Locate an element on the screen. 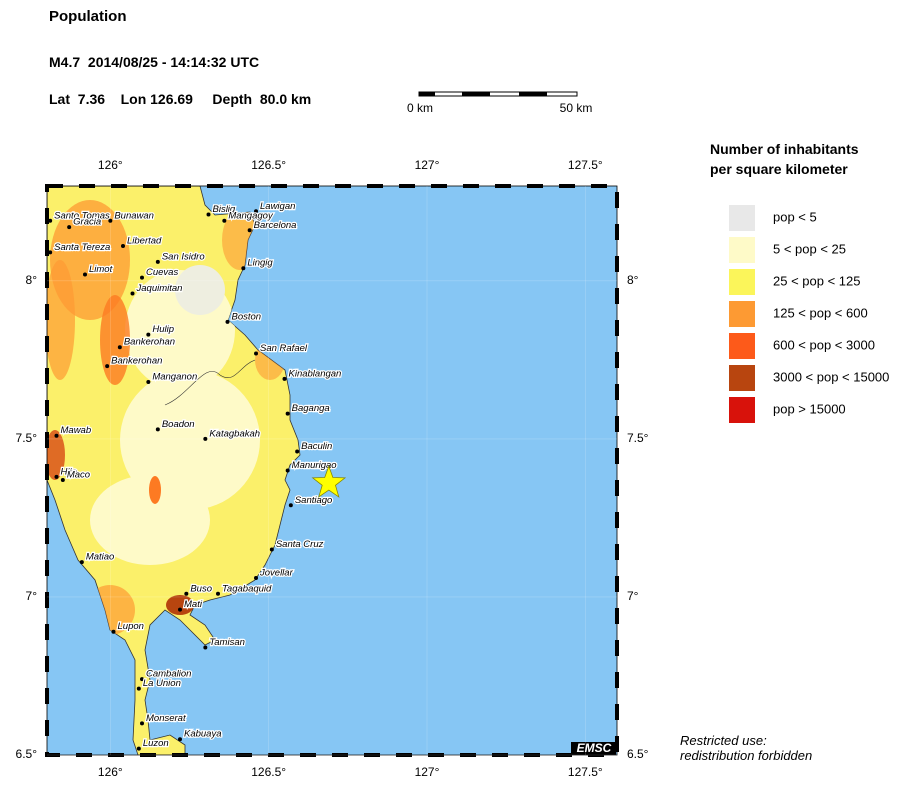 The height and width of the screenshot is (788, 906). legend-title: Number of inhabitants is located at coordinates (784, 149).